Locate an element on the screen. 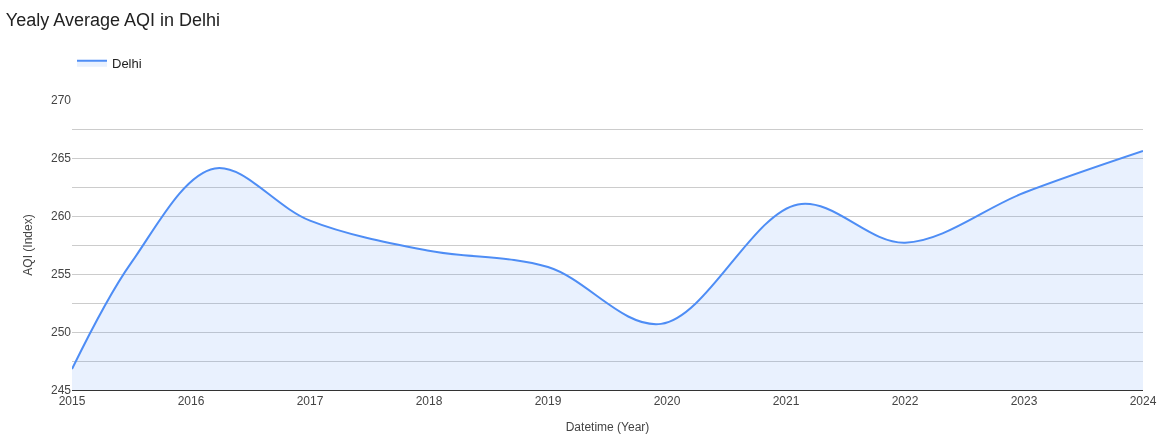 The height and width of the screenshot is (444, 1169). x-tick-label: 2015 is located at coordinates (72, 401).